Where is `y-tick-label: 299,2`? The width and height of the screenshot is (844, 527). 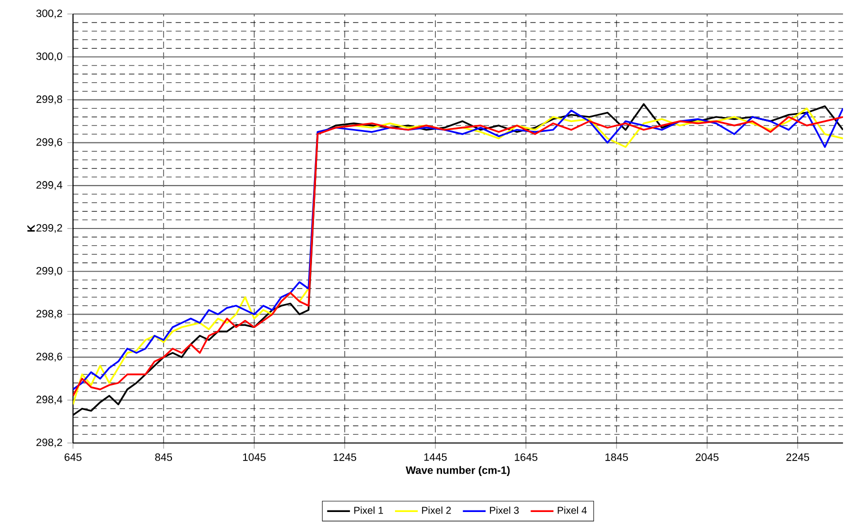
y-tick-label: 299,2 is located at coordinates (49, 228).